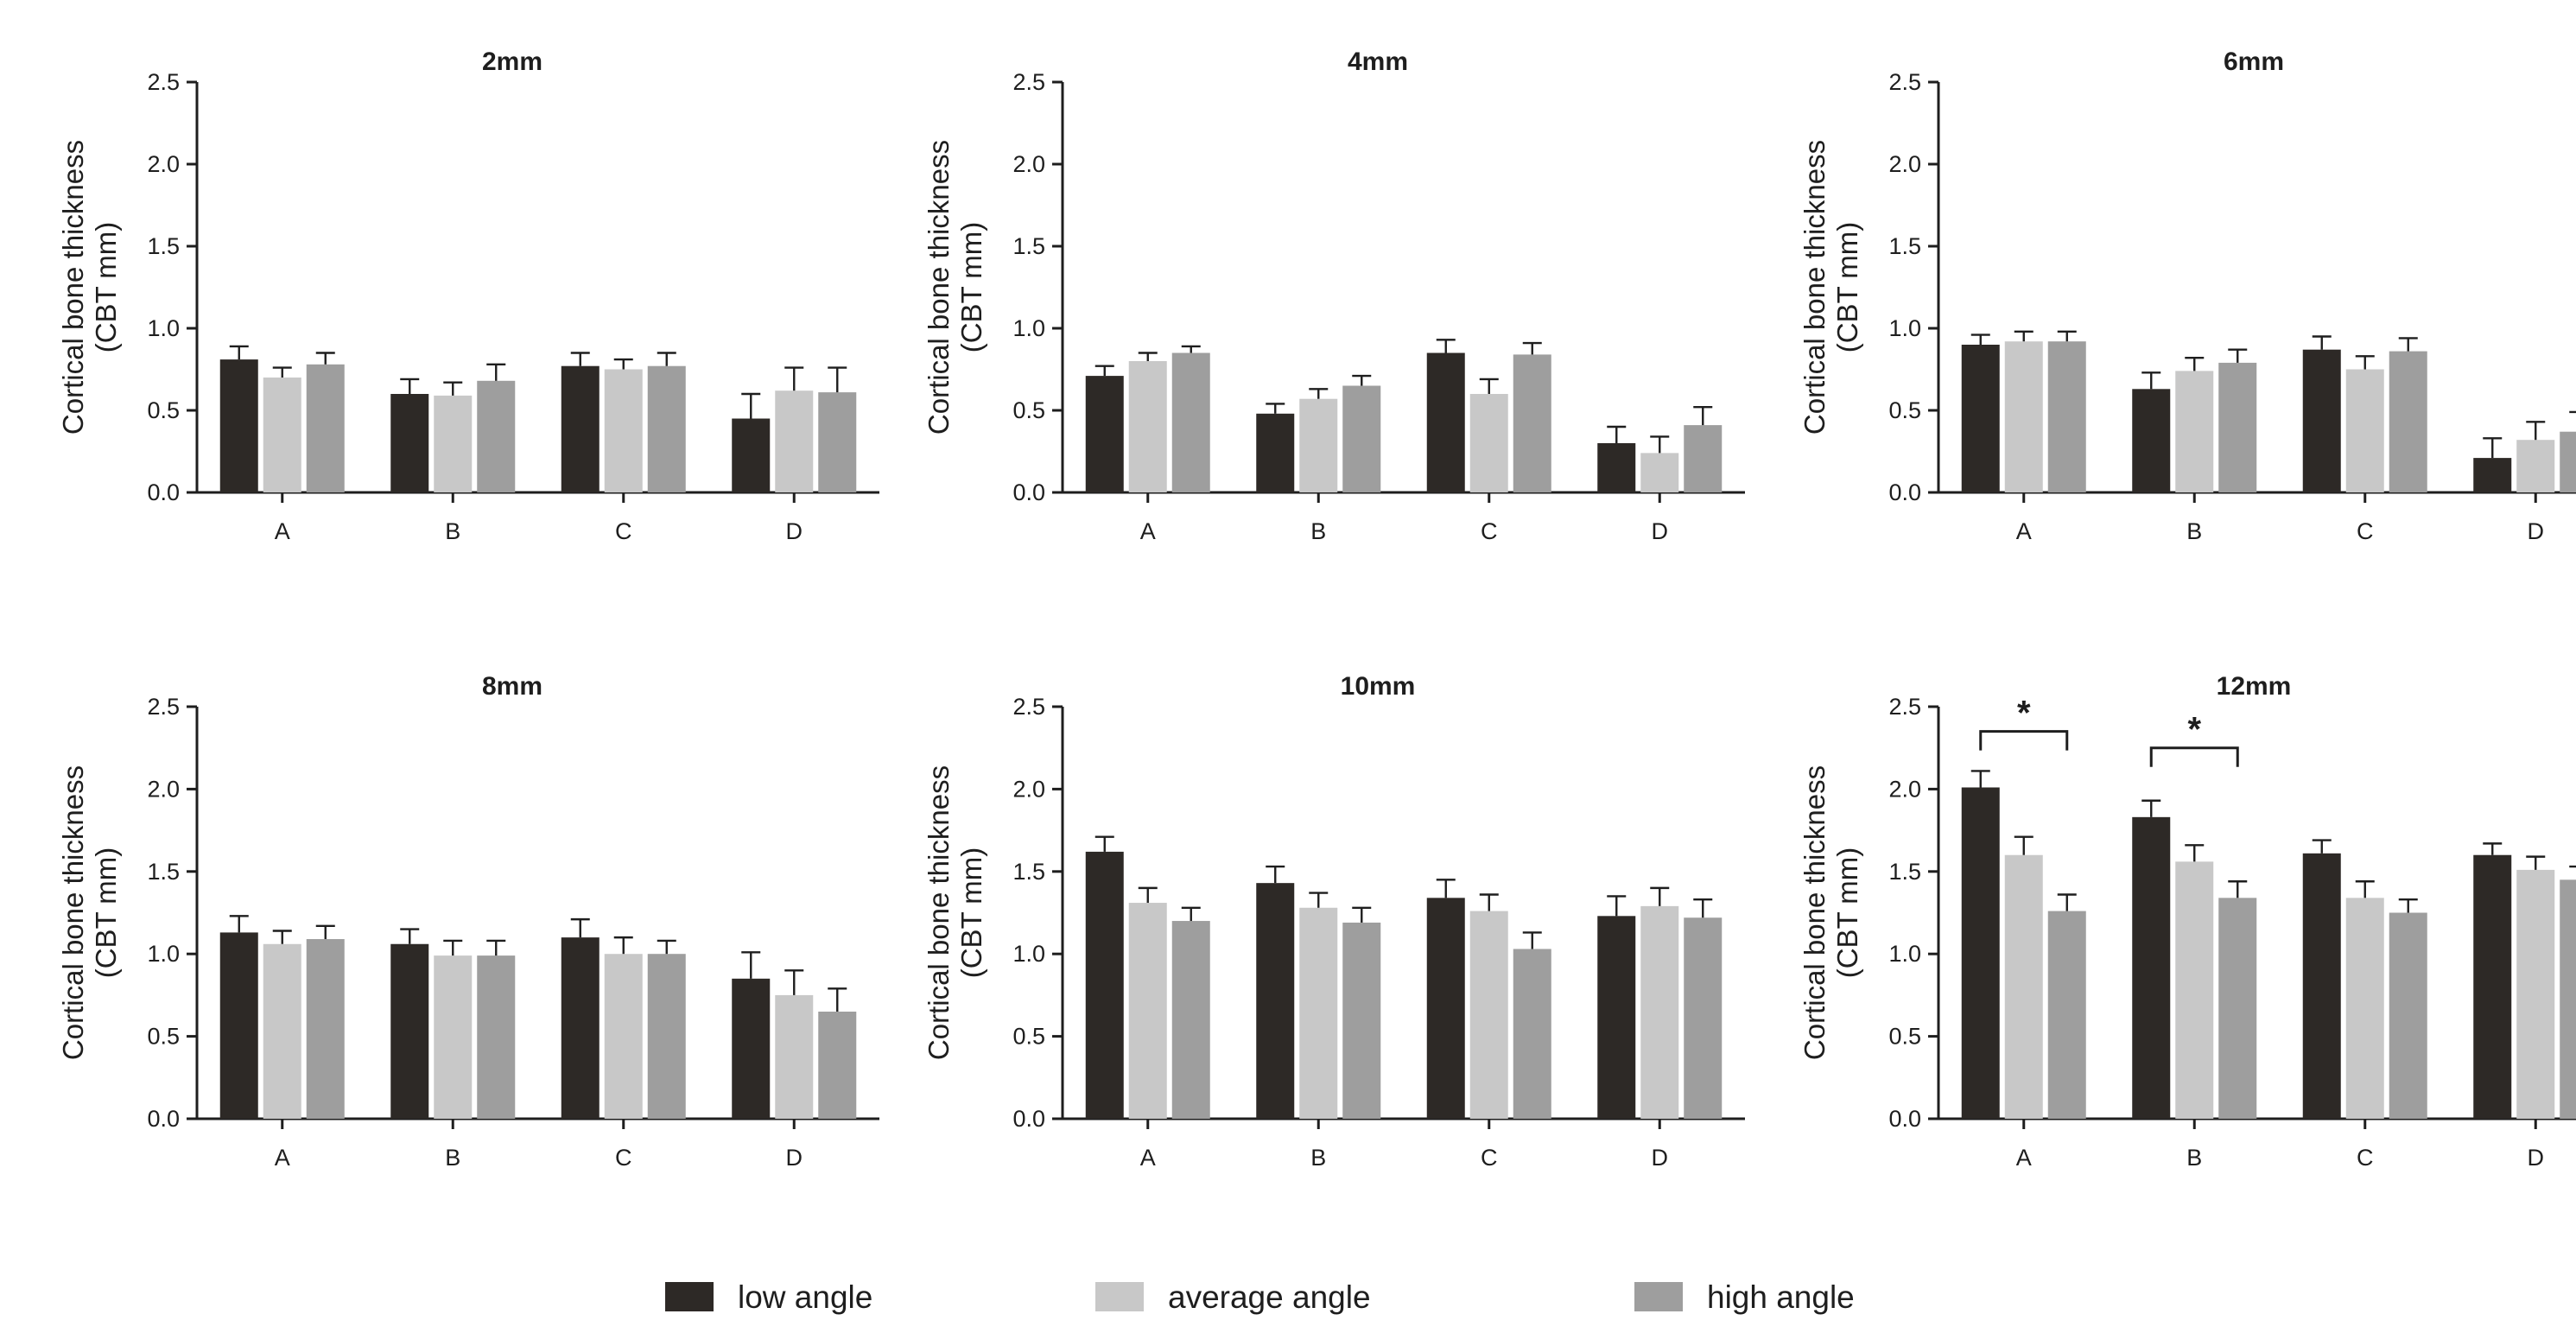  What do you see at coordinates (1658, 1296) in the screenshot?
I see `legend-swatch` at bounding box center [1658, 1296].